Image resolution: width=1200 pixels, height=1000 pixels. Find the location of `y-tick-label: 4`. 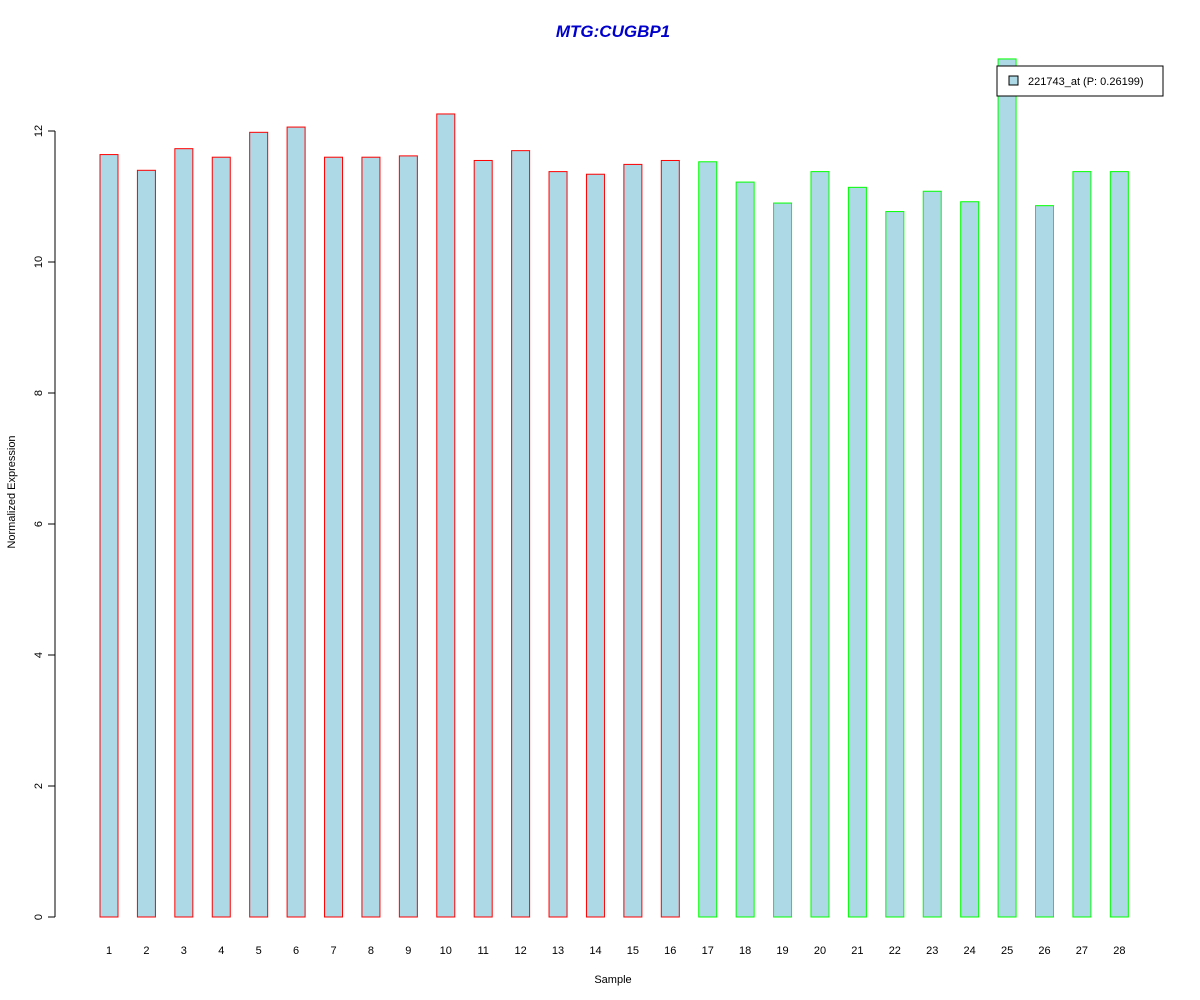

y-tick-label: 4 is located at coordinates (39, 655).